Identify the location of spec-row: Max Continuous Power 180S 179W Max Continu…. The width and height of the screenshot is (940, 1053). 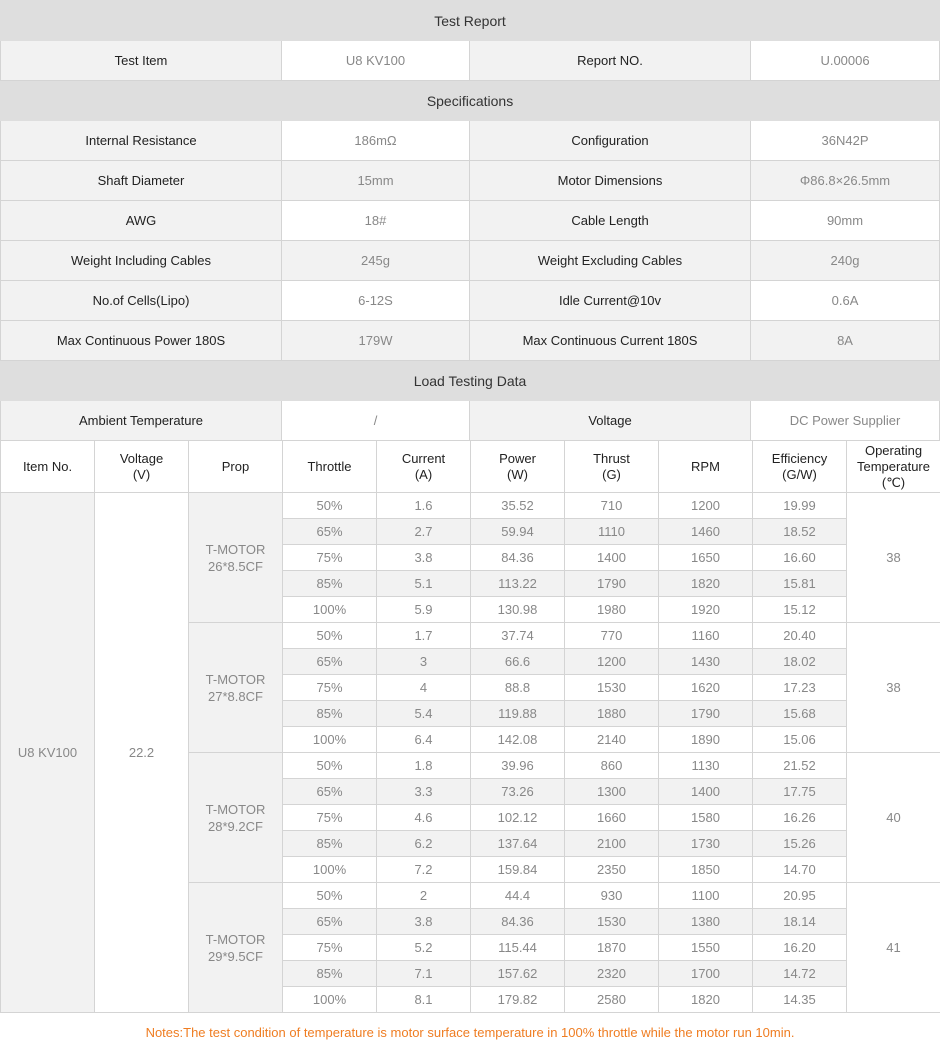
(470, 340).